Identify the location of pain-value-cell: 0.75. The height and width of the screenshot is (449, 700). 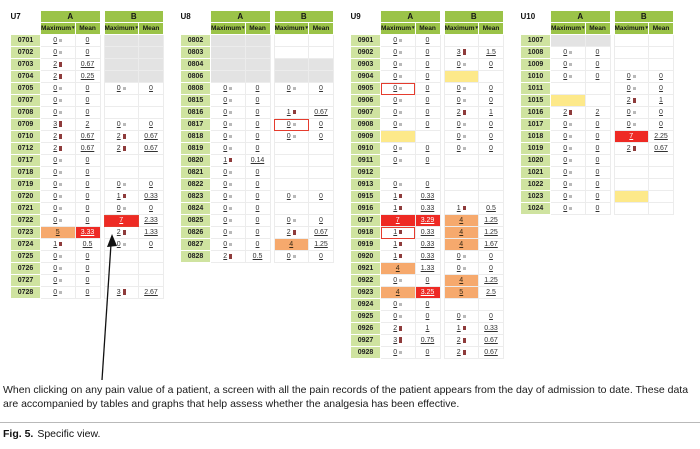
(427, 341).